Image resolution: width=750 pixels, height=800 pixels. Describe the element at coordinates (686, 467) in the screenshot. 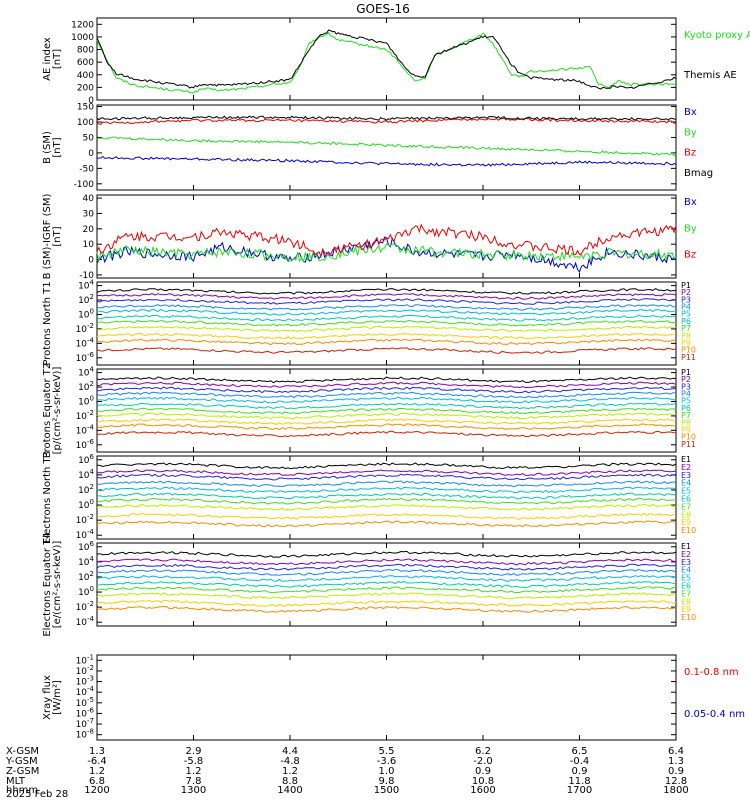

I see `channel-label: E2` at that location.